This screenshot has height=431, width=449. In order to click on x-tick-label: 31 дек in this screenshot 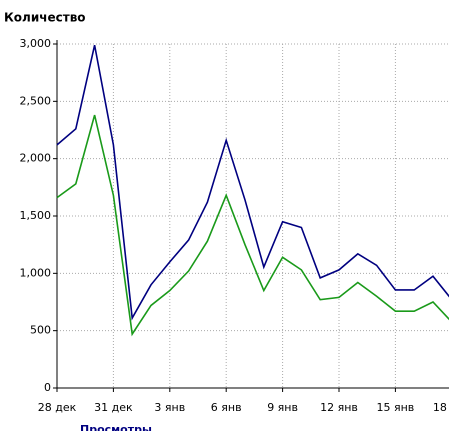, I will do `click(113, 407)`.